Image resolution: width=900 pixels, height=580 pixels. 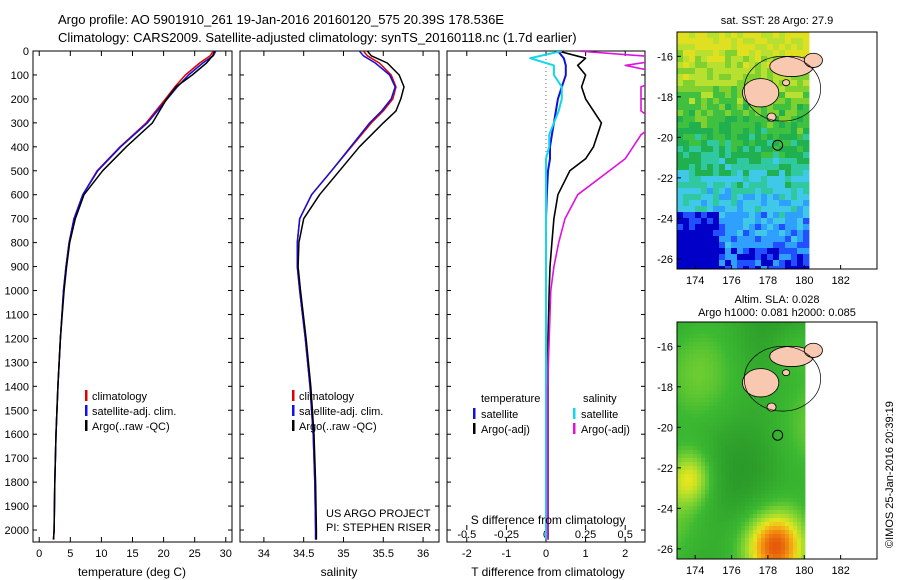 What do you see at coordinates (226, 554) in the screenshot?
I see `x-tick-label: 30` at bounding box center [226, 554].